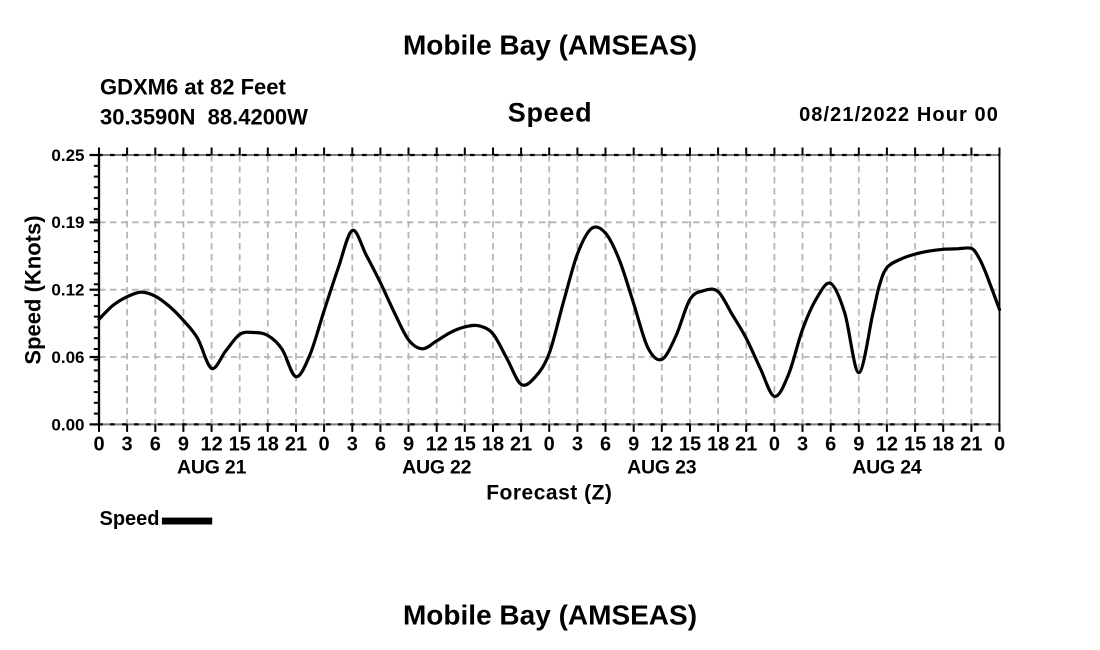 The height and width of the screenshot is (650, 1100). I want to click on svg-text: AUG 21, so click(212, 468).